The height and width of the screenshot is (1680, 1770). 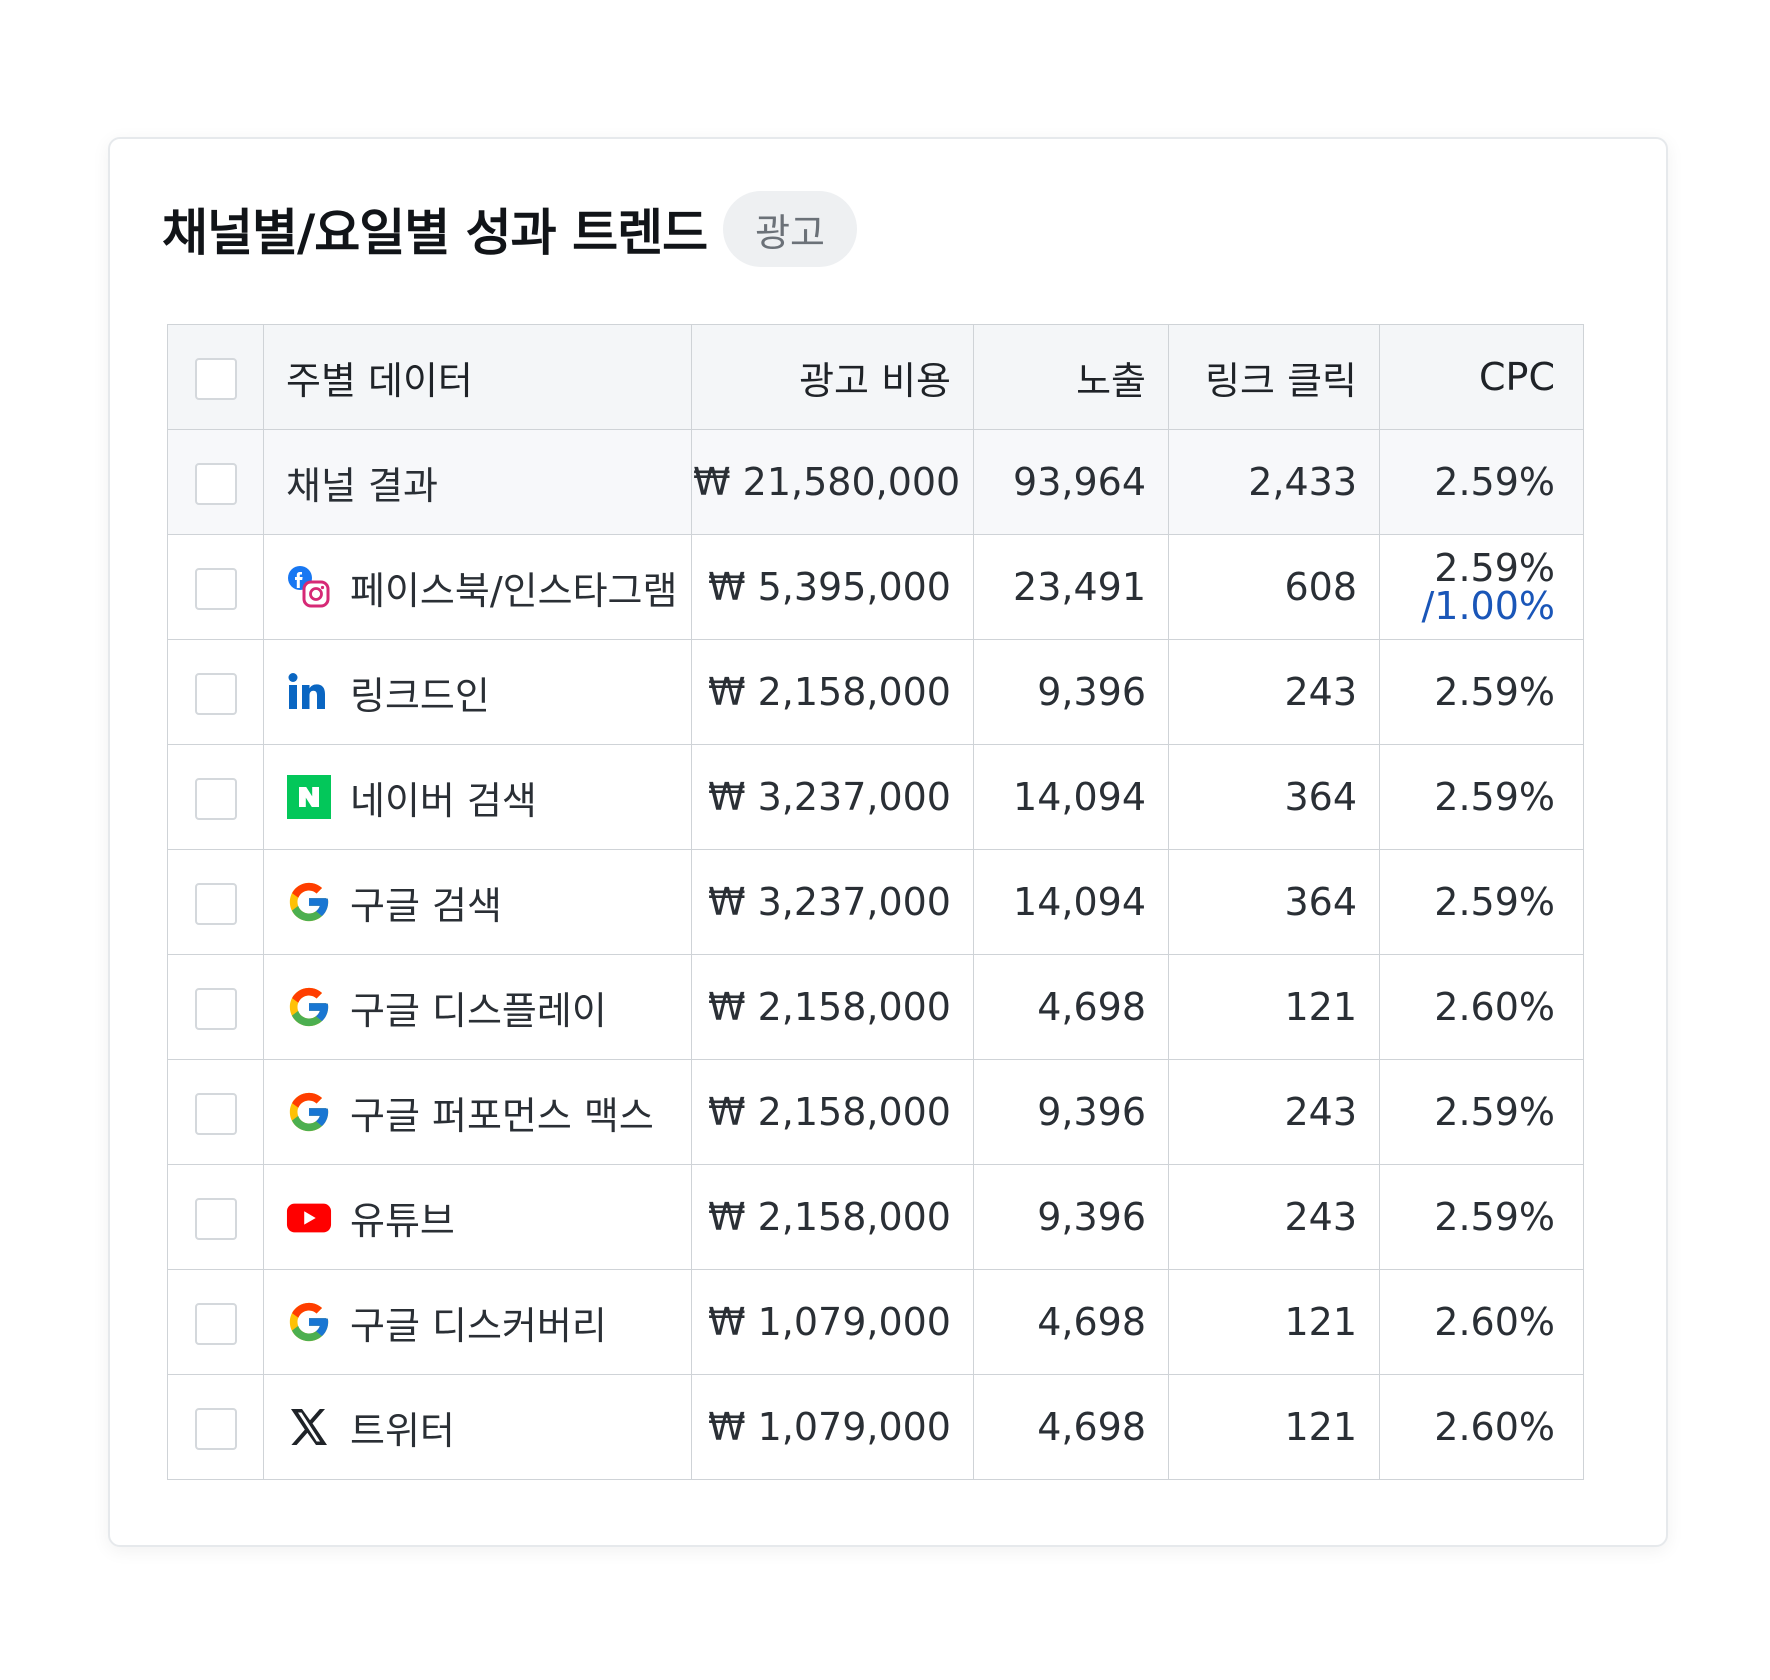 I want to click on table-row: 구글 디스커버리 ₩ 1,079,000 4,698 121 2.60%, so click(x=875, y=1322).